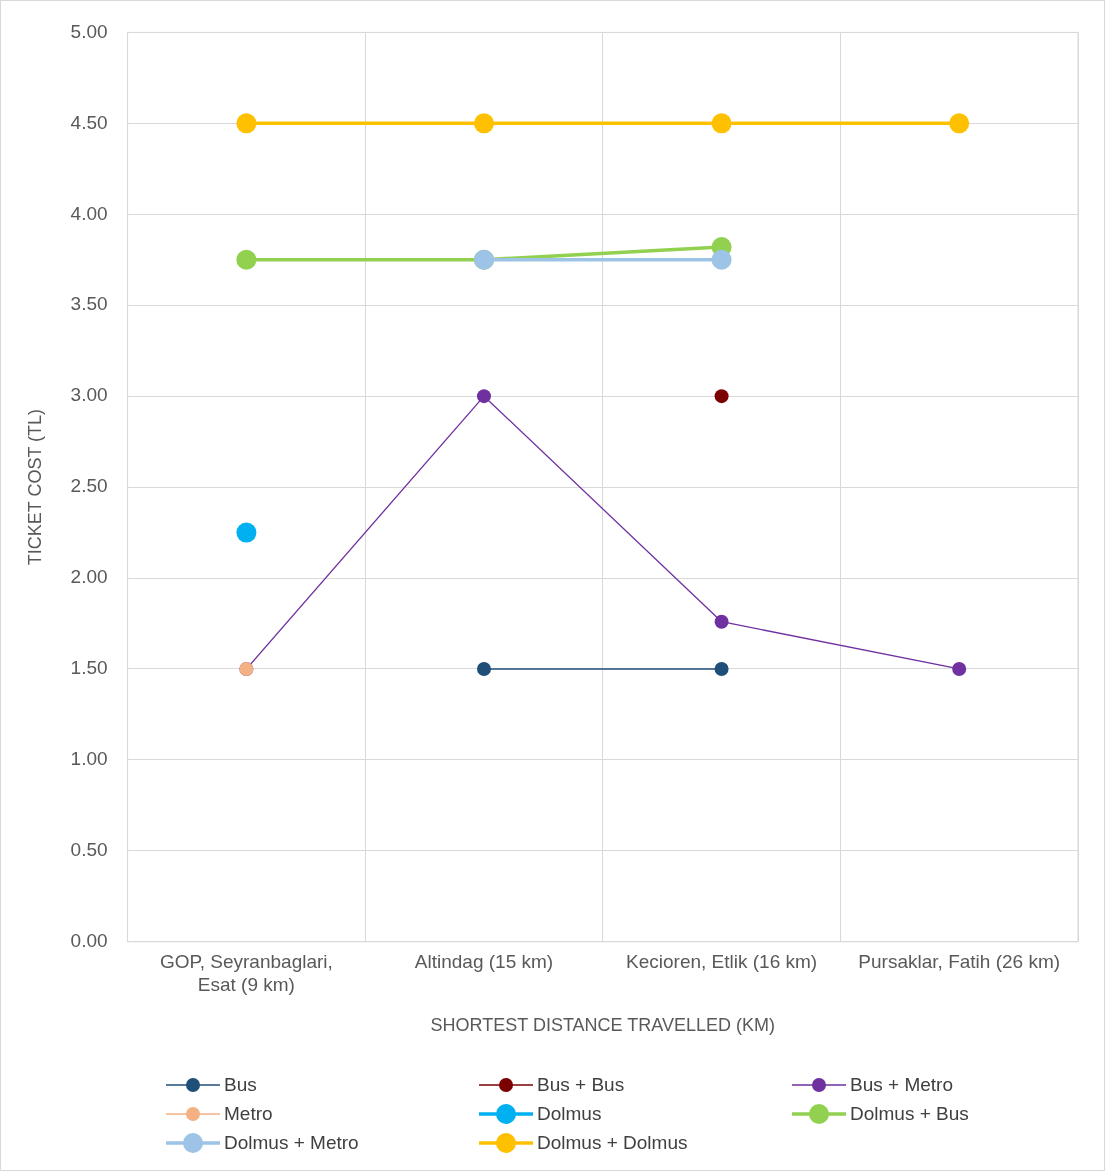 The width and height of the screenshot is (1105, 1171). Describe the element at coordinates (89, 577) in the screenshot. I see `y-tick-label: 2.00` at that location.